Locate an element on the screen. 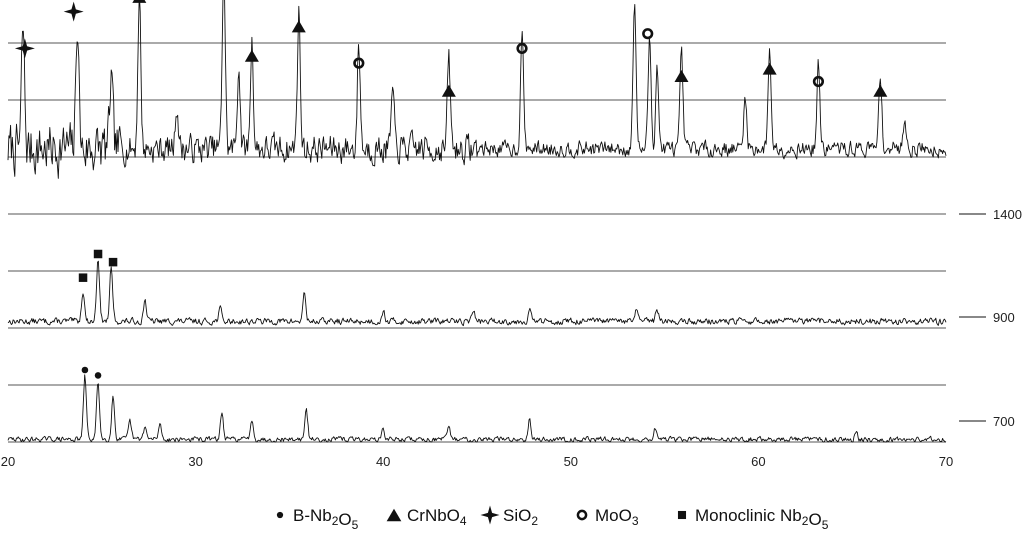  x-tick-label: 20 is located at coordinates (8, 461).